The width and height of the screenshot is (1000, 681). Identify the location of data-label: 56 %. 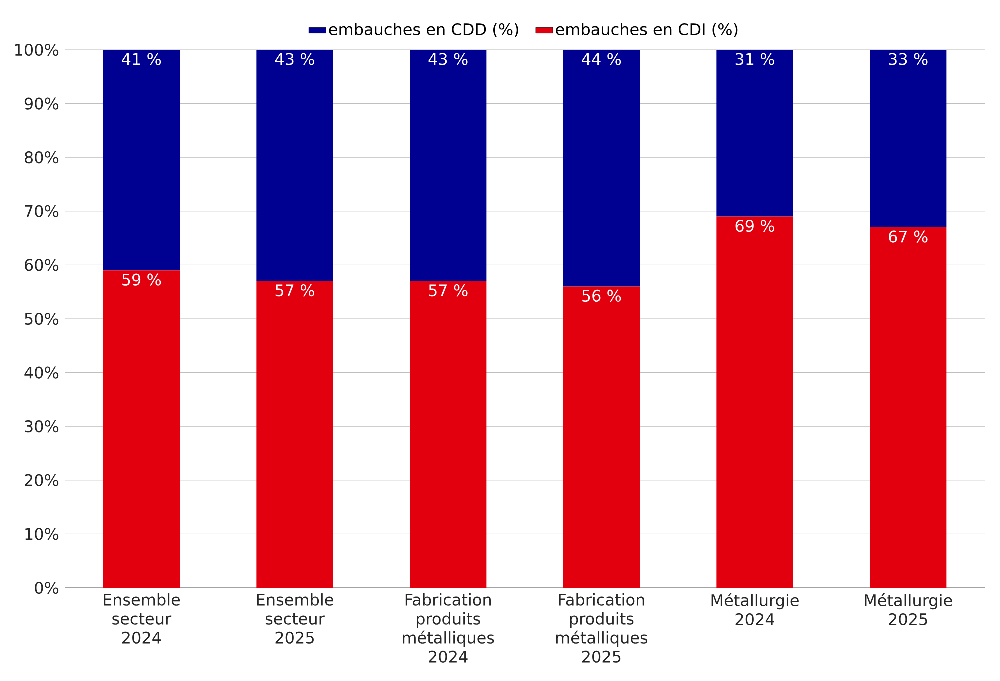
(602, 296).